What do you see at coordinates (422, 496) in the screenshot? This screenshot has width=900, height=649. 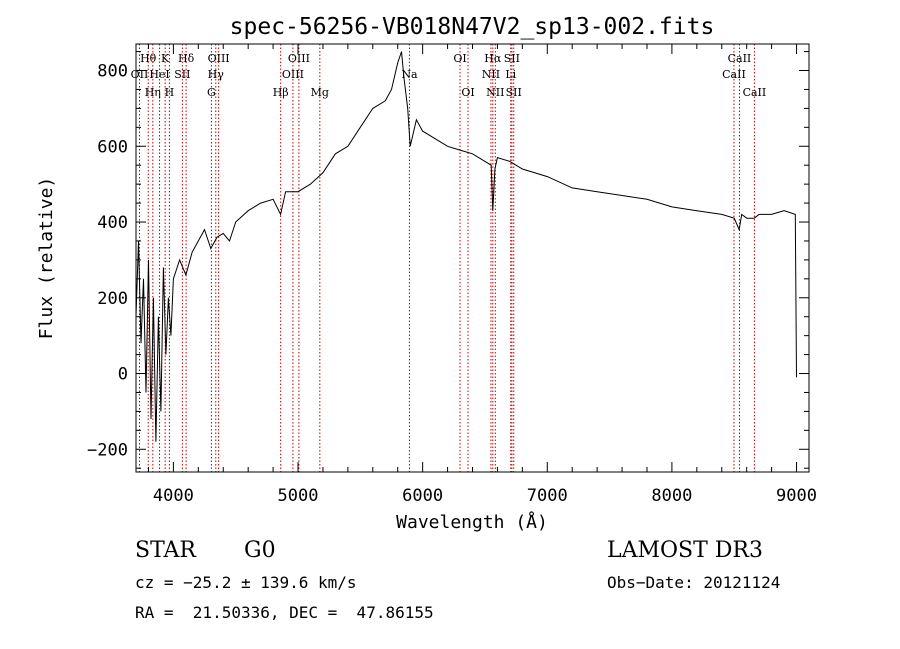 I see `x-tick-label: 6000` at bounding box center [422, 496].